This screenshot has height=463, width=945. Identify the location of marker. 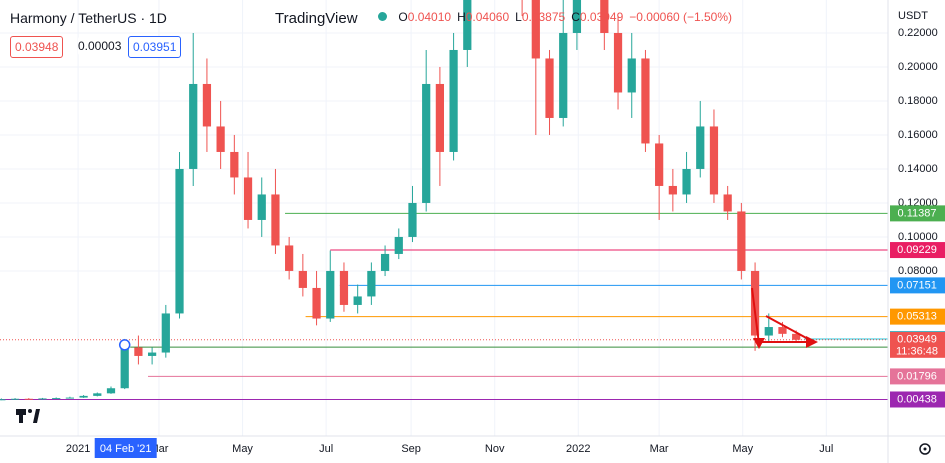
(124, 345).